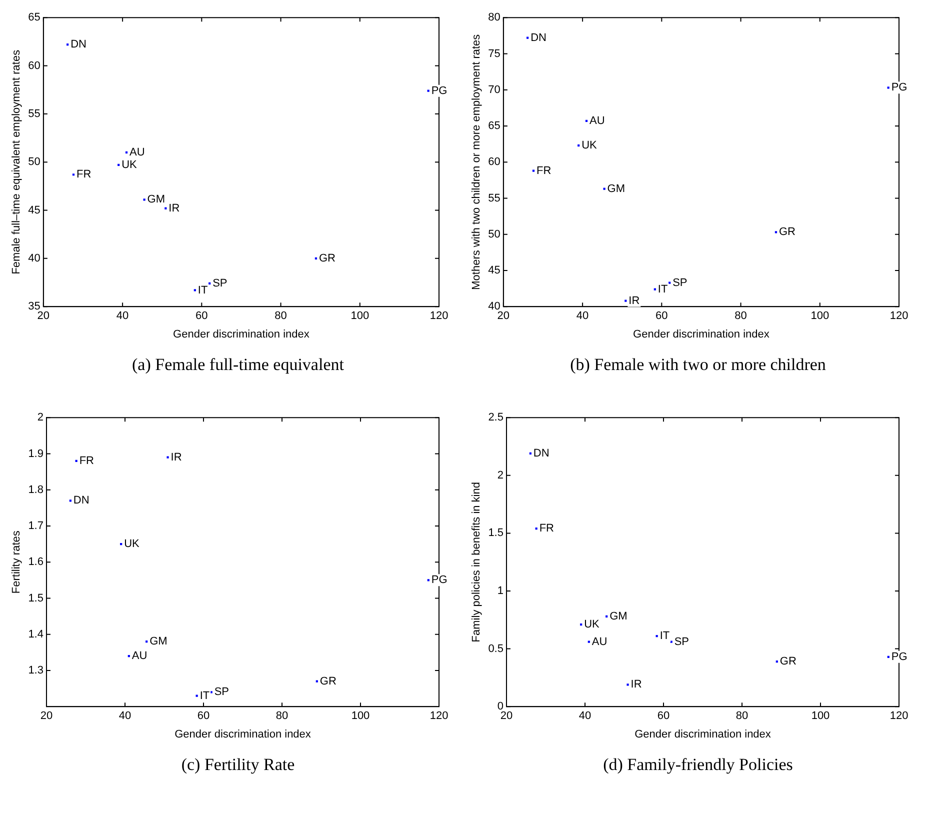 Image resolution: width=937 pixels, height=820 pixels. What do you see at coordinates (36, 562) in the screenshot?
I see `y-tick-label: 1.6` at bounding box center [36, 562].